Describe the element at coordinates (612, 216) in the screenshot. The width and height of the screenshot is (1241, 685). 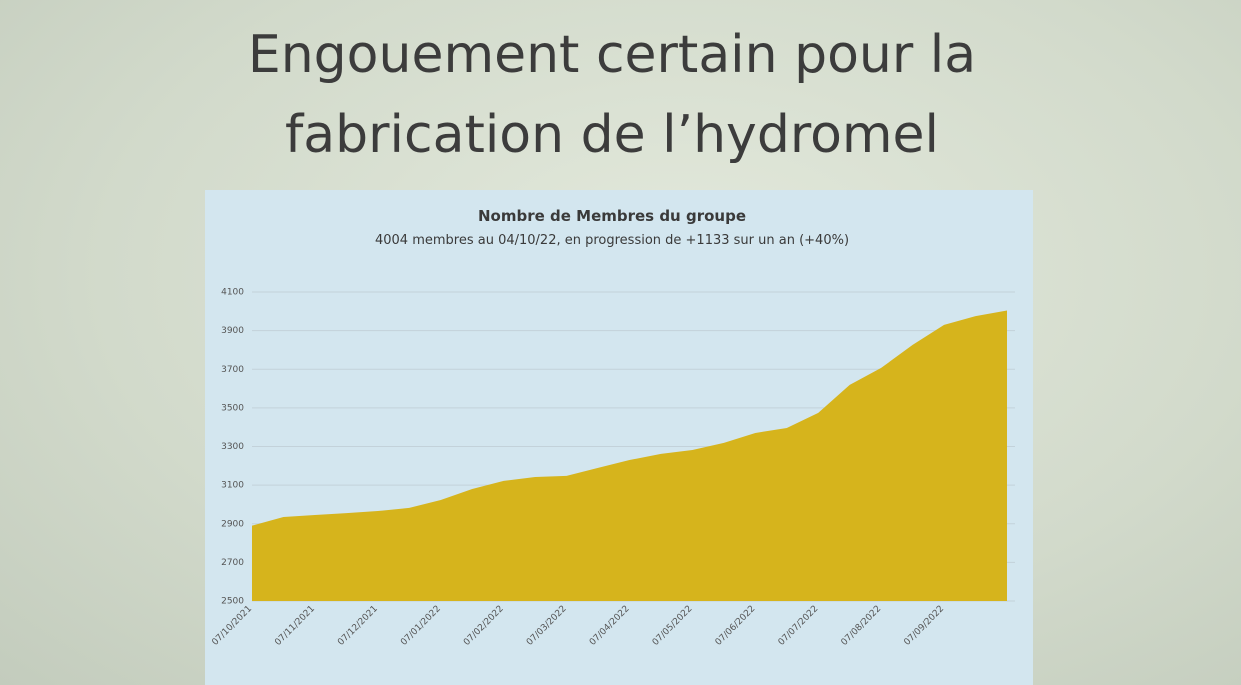
I see `chart-title: Nombre de Membres du groupe` at that location.